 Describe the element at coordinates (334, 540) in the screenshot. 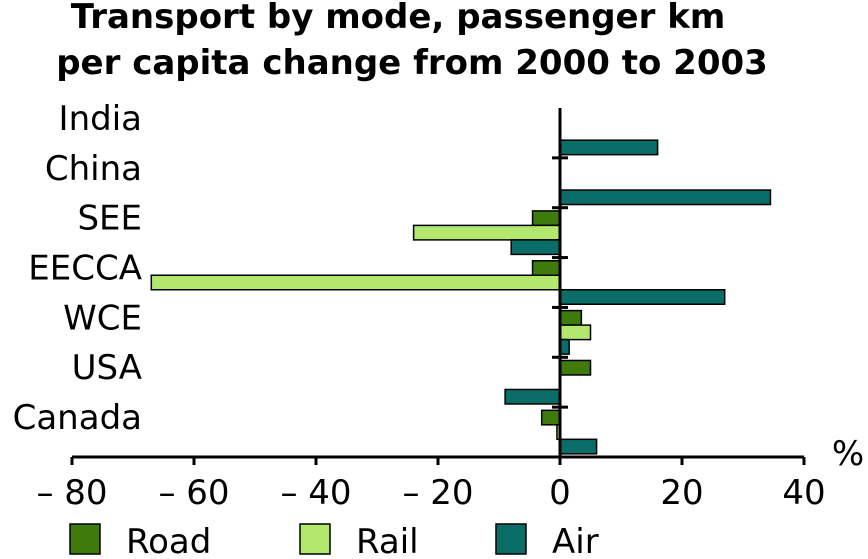

I see `legend: Road Rail Air` at that location.